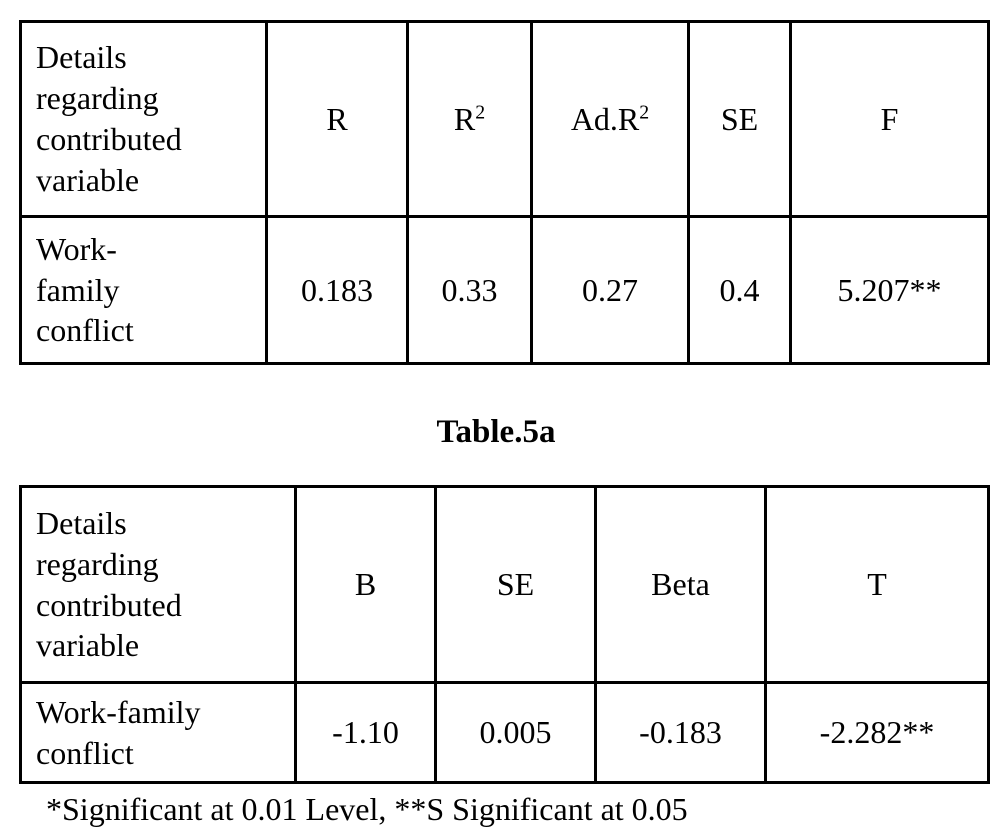 The width and height of the screenshot is (992, 830). I want to click on table2-header-beta: Beta, so click(680, 584).